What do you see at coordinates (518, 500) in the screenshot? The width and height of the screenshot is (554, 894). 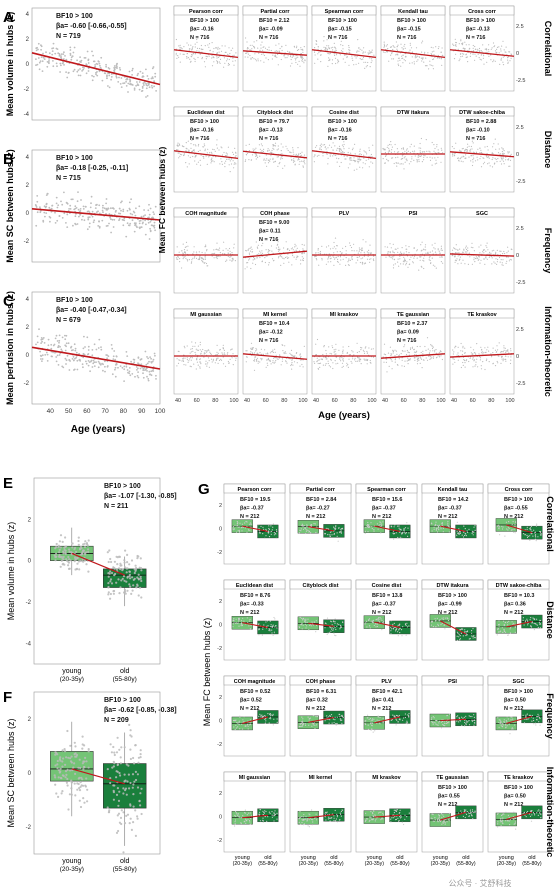 I see `stats-line: BF10 > 100` at bounding box center [518, 500].